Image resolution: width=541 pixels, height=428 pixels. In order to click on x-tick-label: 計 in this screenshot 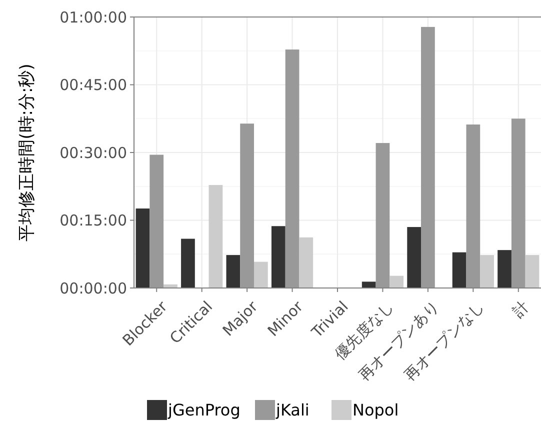, I will do `click(521, 309)`.